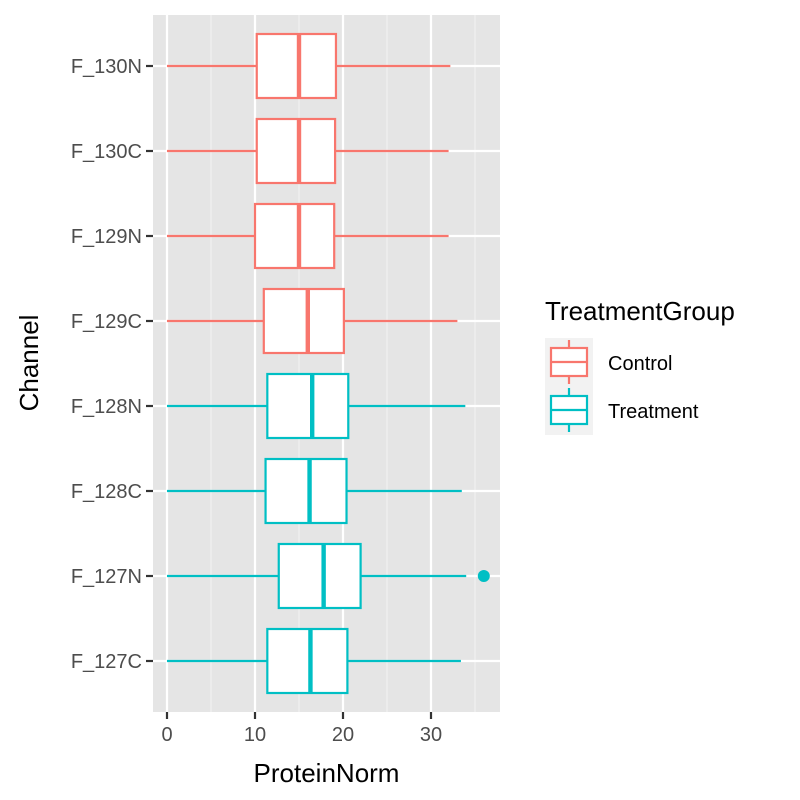  What do you see at coordinates (106, 492) in the screenshot?
I see `y-tick-label: F_128C` at bounding box center [106, 492].